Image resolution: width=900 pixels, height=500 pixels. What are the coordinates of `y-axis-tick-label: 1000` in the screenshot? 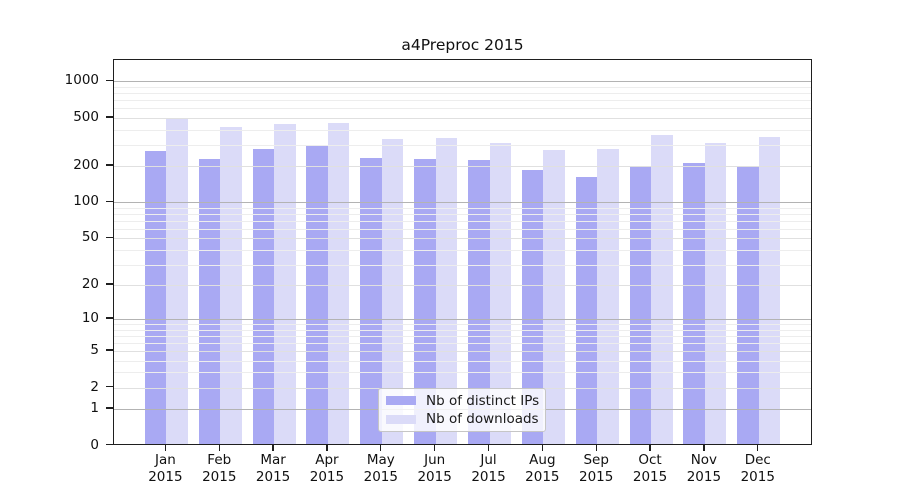 It's located at (81, 80).